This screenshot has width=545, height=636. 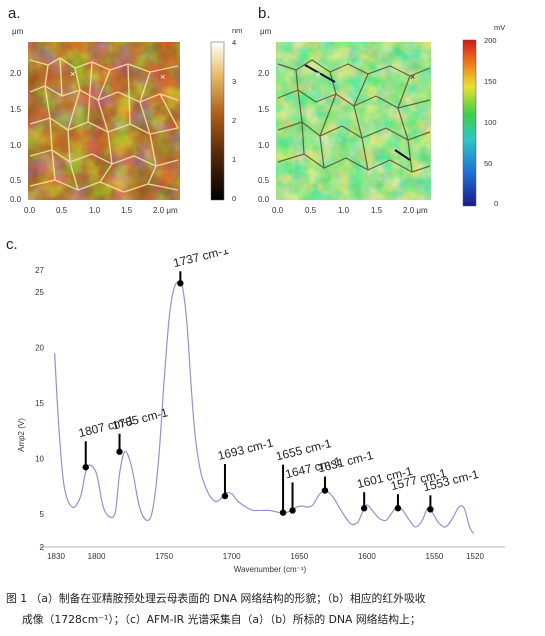 I want to click on panel-a-colorbar-tick: 2, so click(x=234, y=120).